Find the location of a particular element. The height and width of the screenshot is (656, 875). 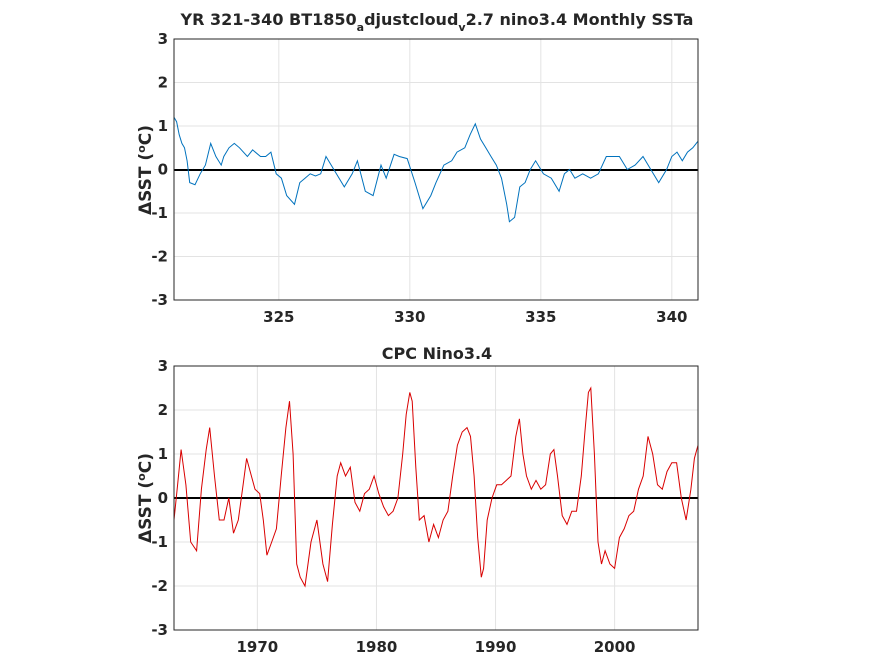

top-y-tick-label: 3 is located at coordinates (163, 39).